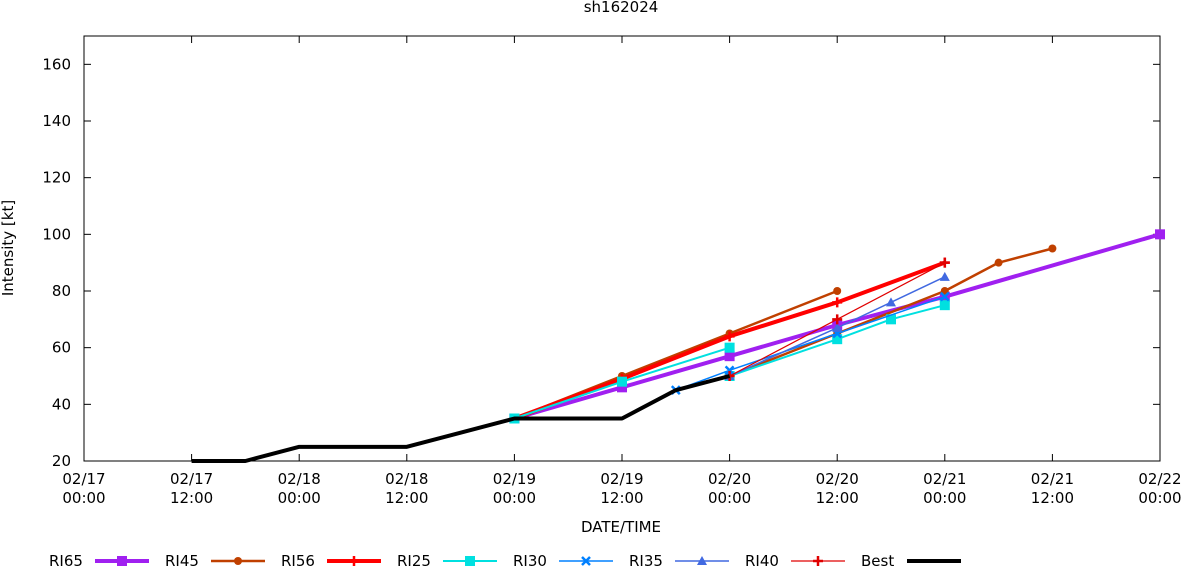 The height and width of the screenshot is (567, 1182). Describe the element at coordinates (621, 8) in the screenshot. I see `chart-title: sh162024` at that location.